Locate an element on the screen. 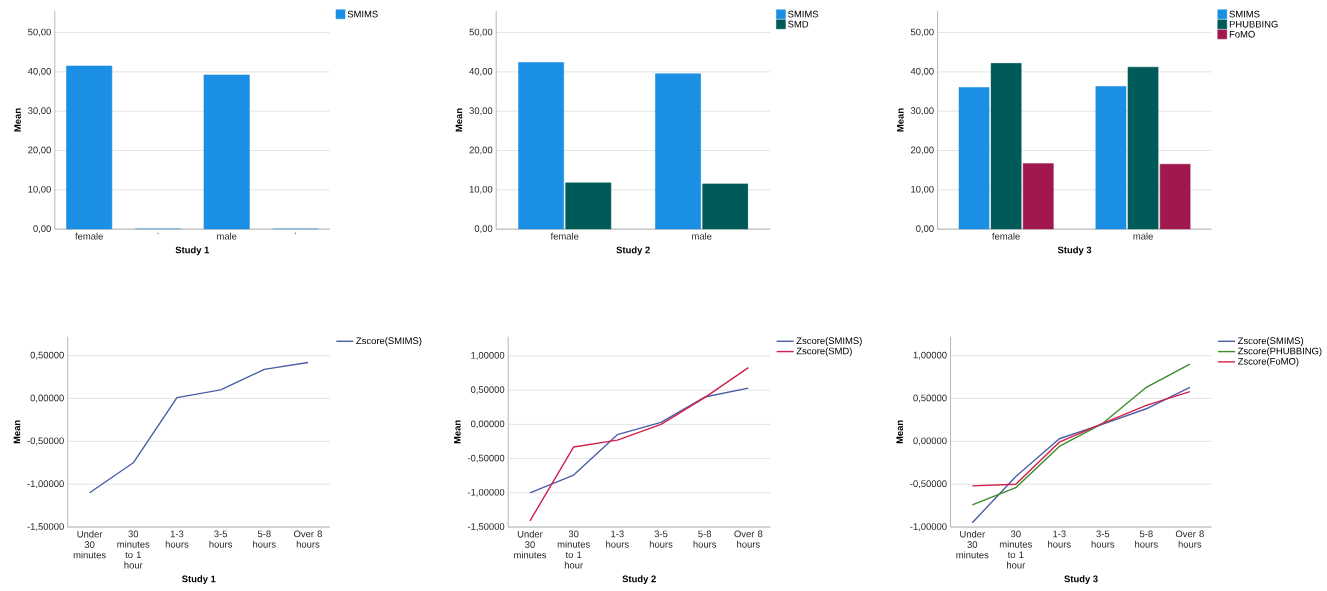 The image size is (1327, 591). legend-label: PHUBBING is located at coordinates (1253, 24).